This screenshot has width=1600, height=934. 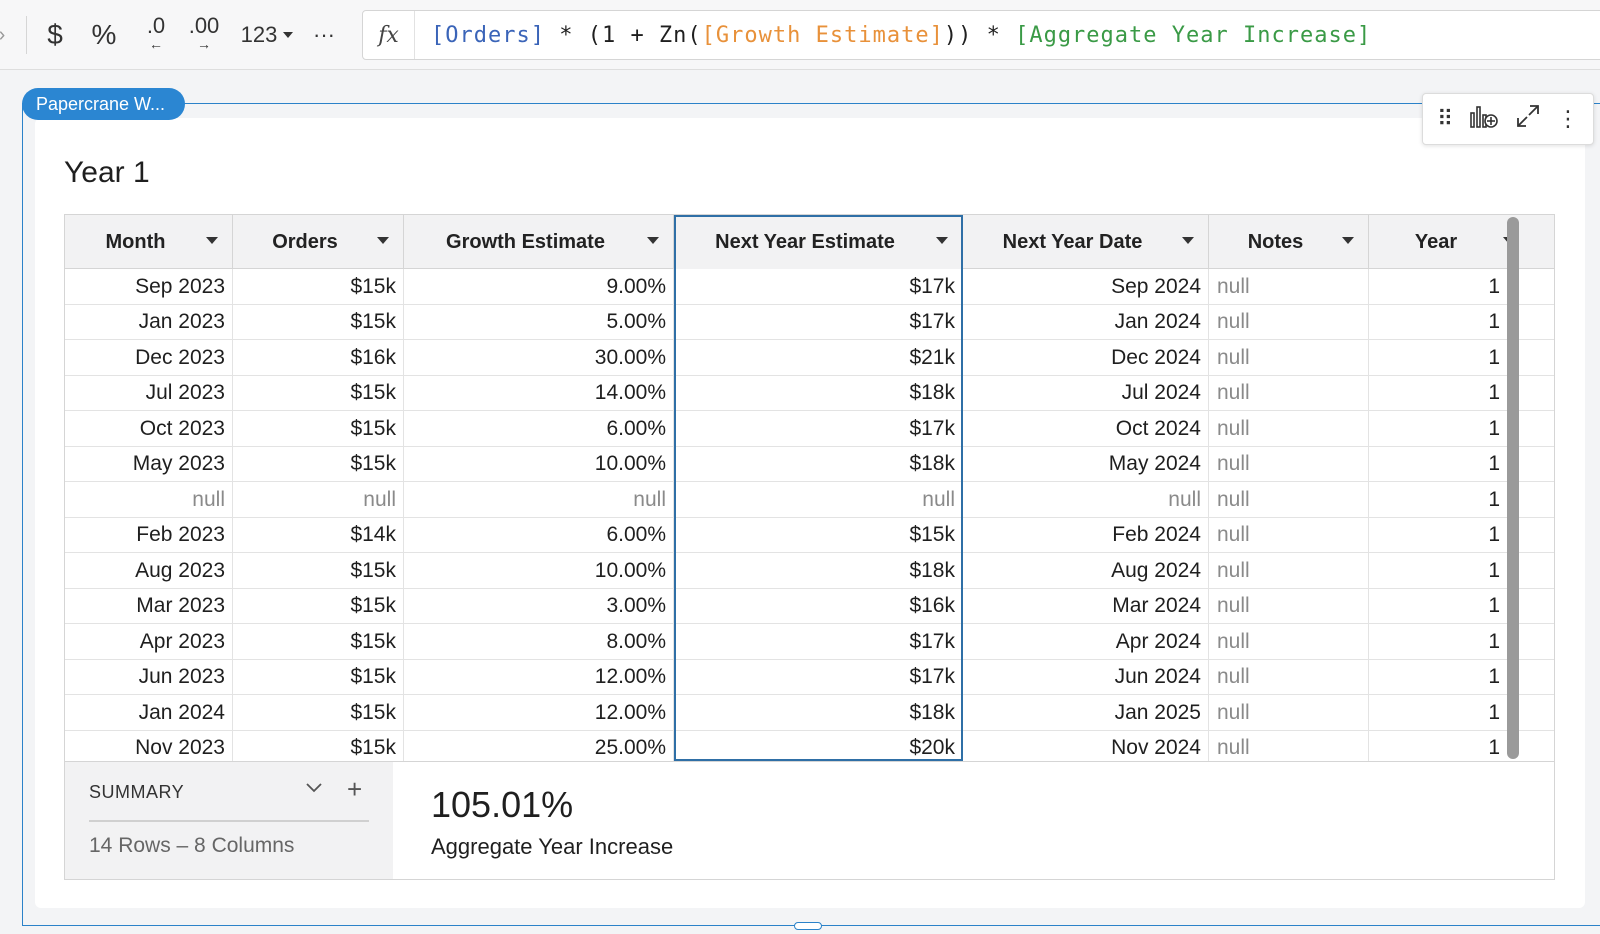 I want to click on table-row: null null null null null null 1, so click(x=809, y=500).